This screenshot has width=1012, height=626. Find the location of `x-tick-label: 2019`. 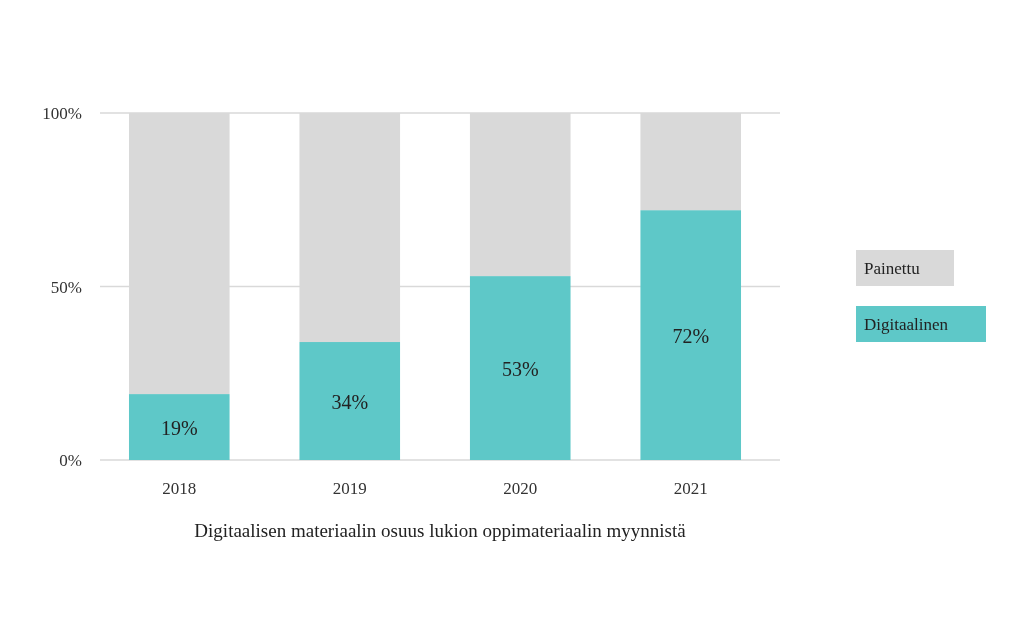

x-tick-label: 2019 is located at coordinates (349, 488).